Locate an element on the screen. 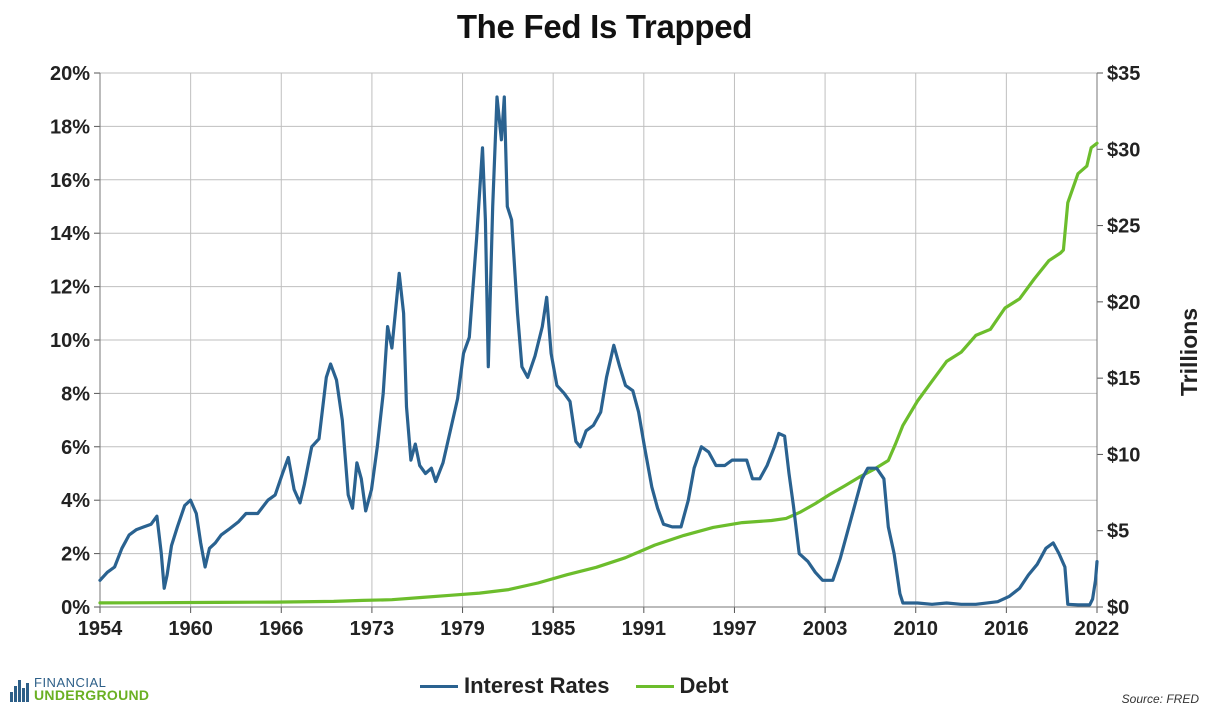 Image resolution: width=1209 pixels, height=713 pixels. legend: Interest Rates Debt is located at coordinates (587, 686).